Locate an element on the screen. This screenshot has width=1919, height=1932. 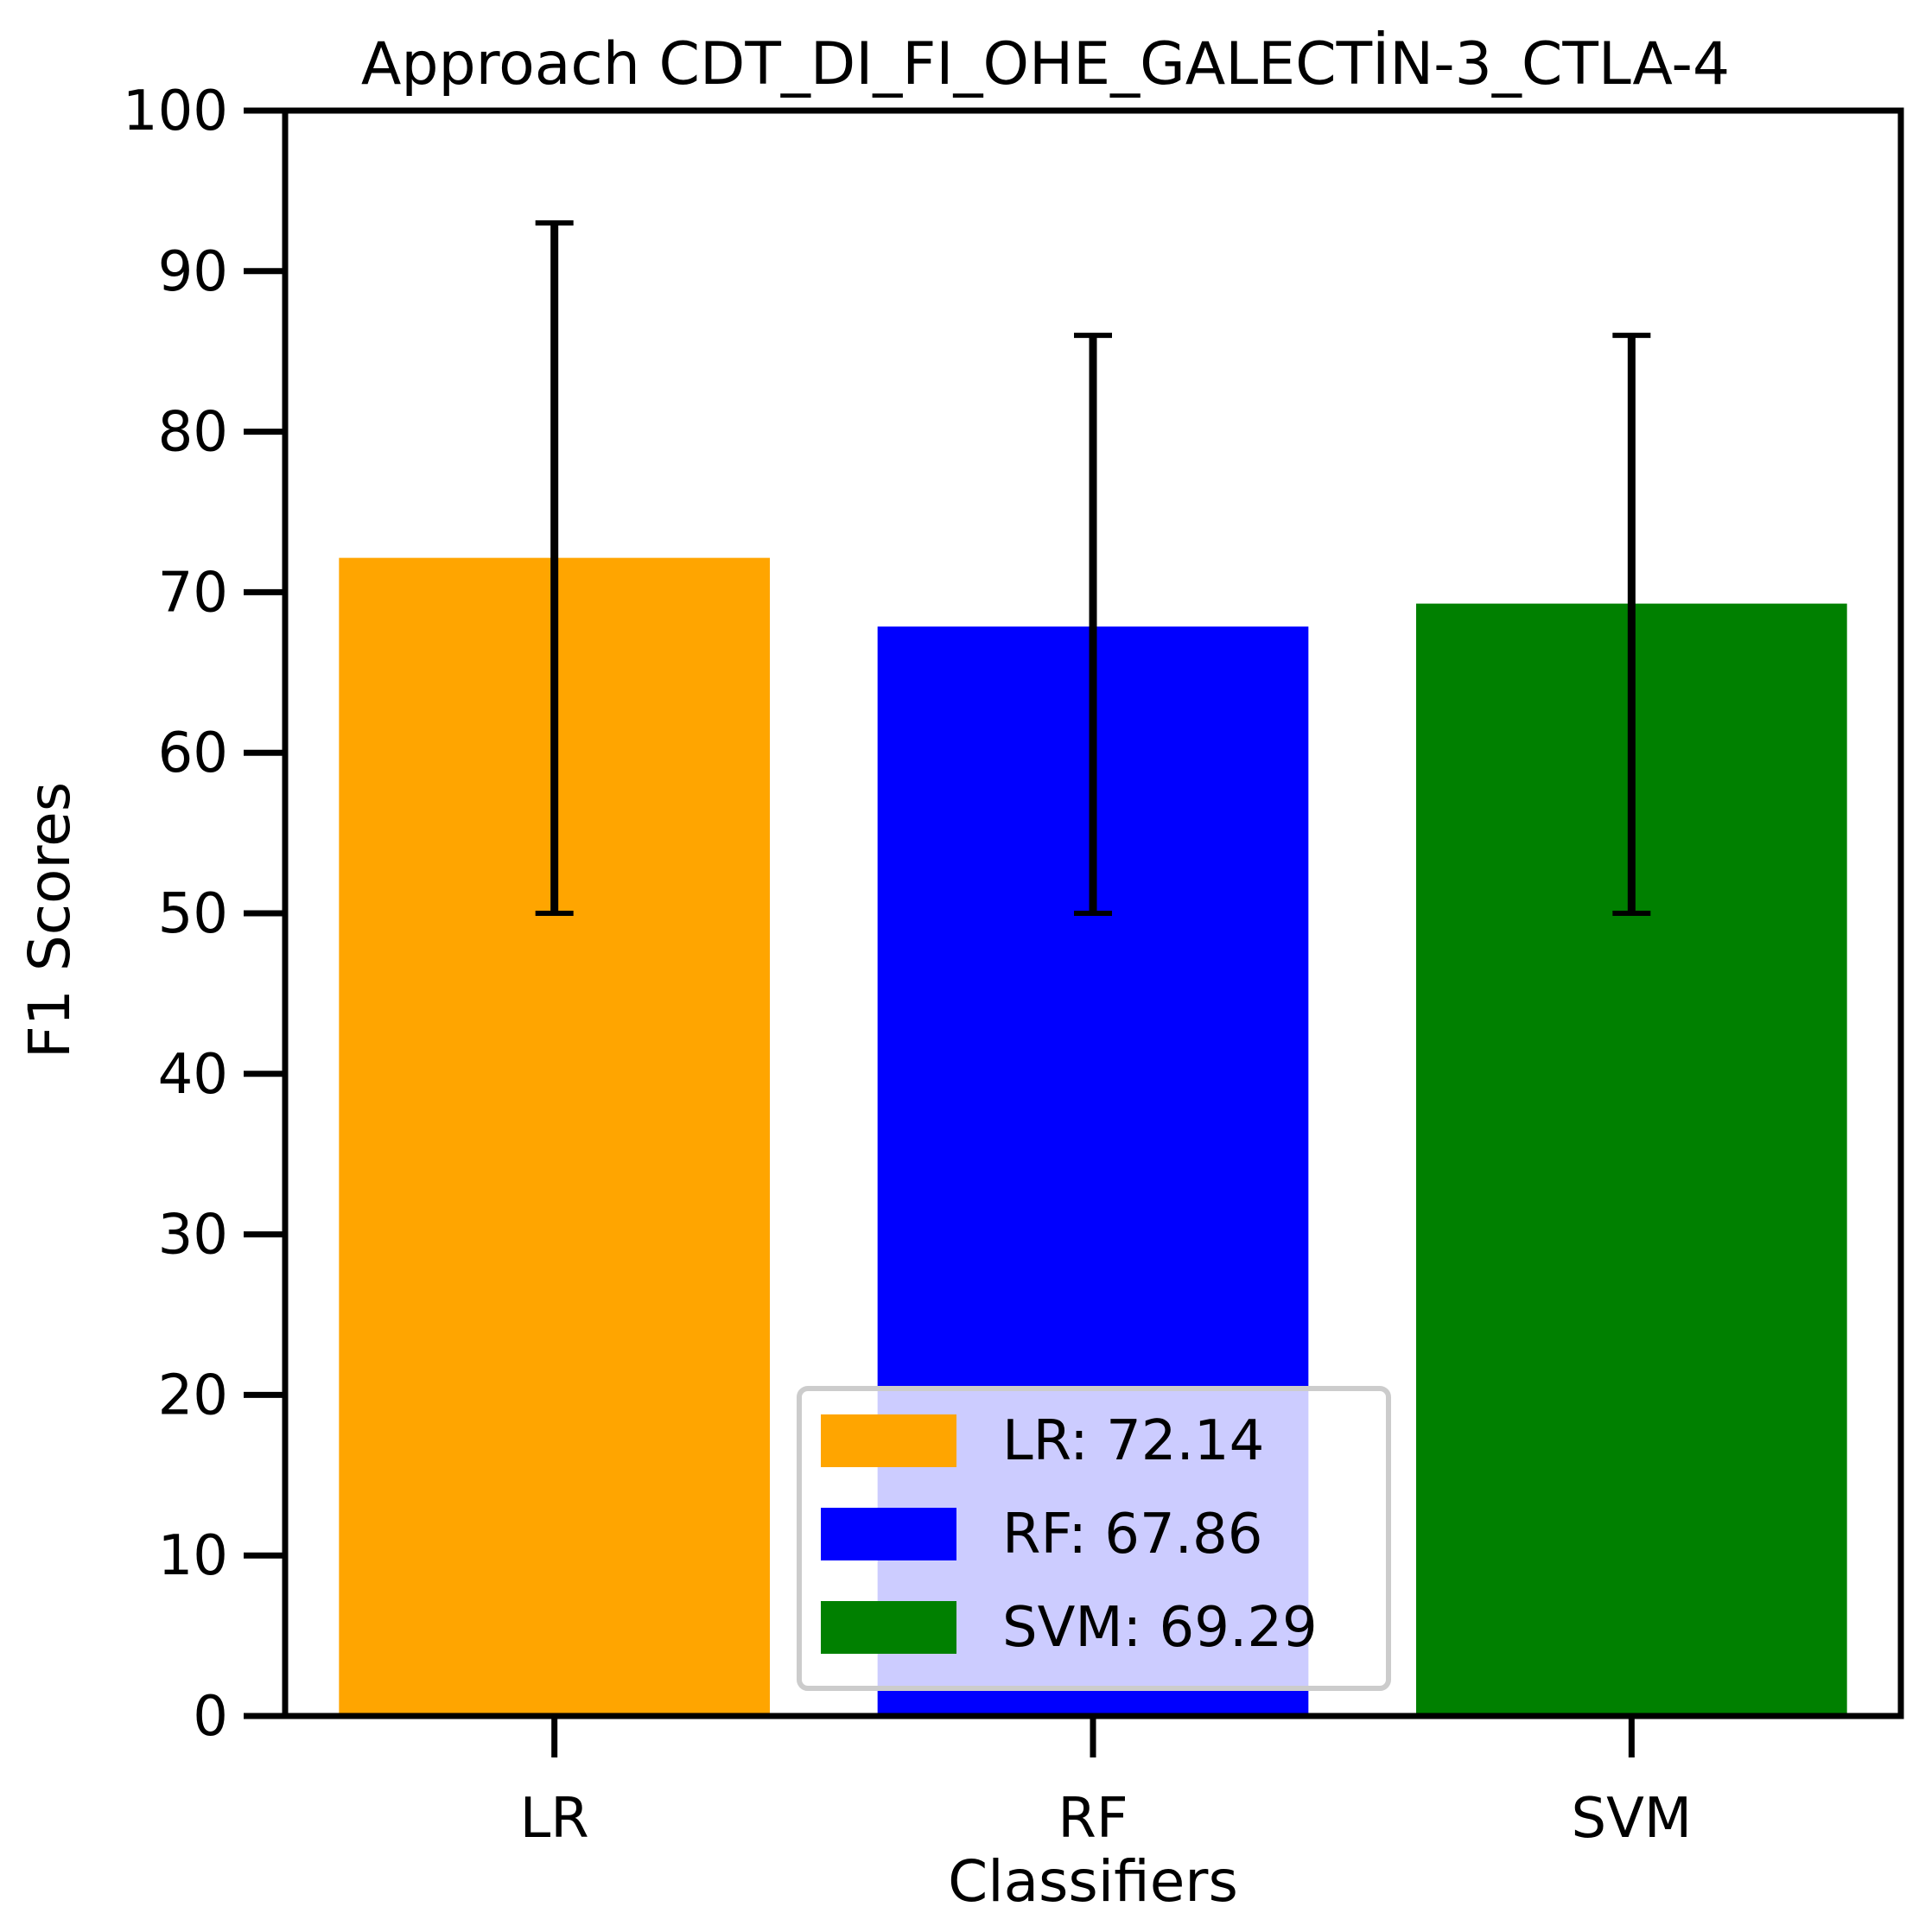
y-tick-label: 0 is located at coordinates (210, 1717).